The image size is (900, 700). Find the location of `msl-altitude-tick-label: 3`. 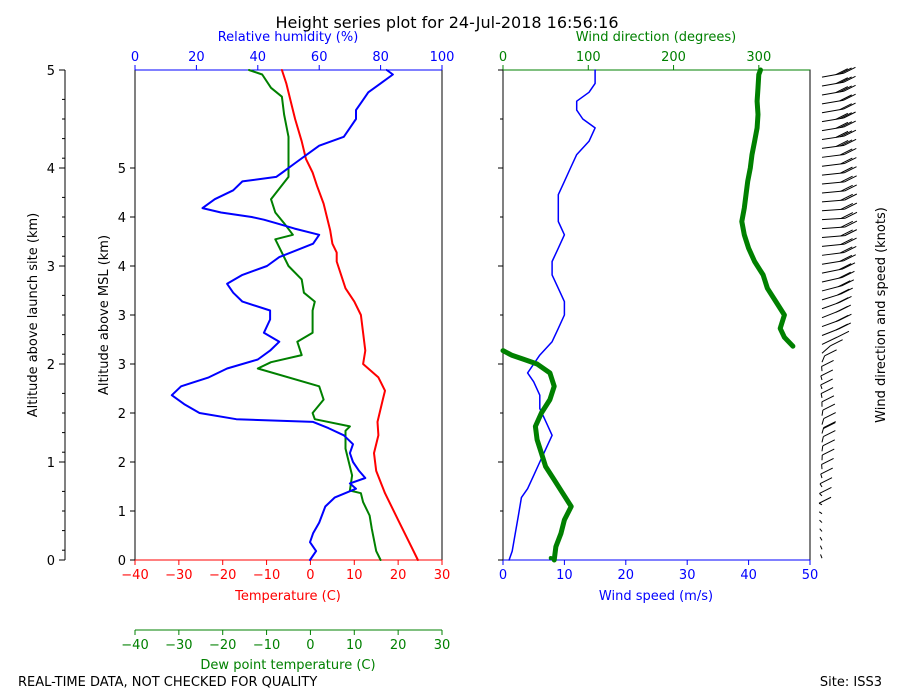

msl-altitude-tick-label: 3 is located at coordinates (122, 316).